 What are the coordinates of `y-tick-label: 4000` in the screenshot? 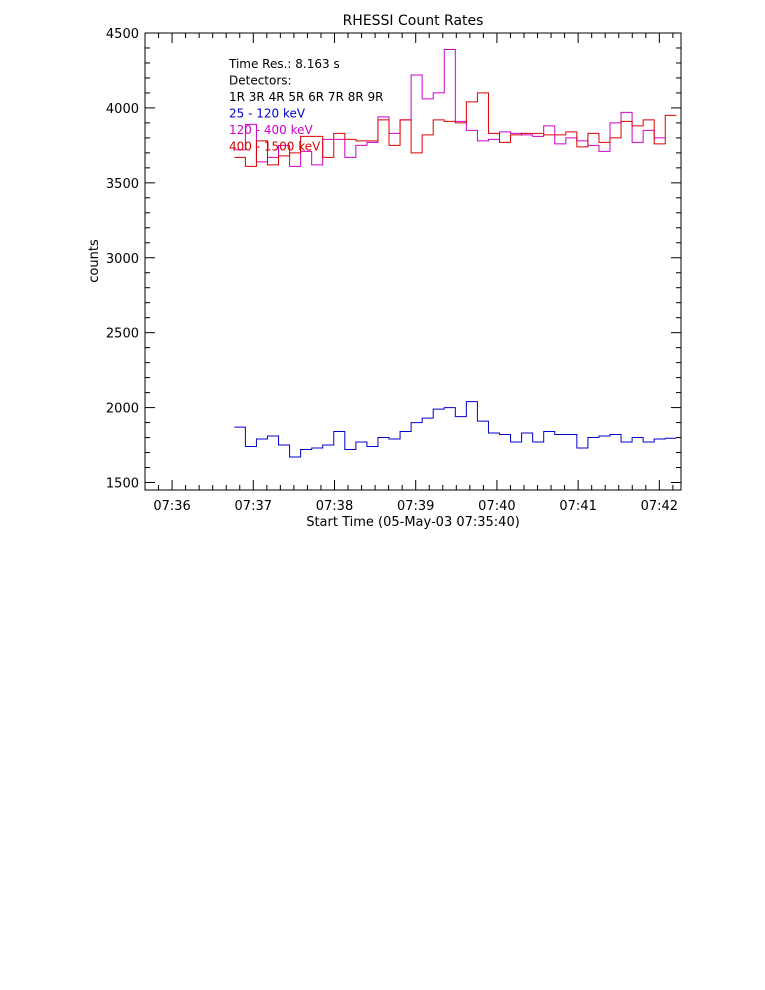 It's located at (122, 109).